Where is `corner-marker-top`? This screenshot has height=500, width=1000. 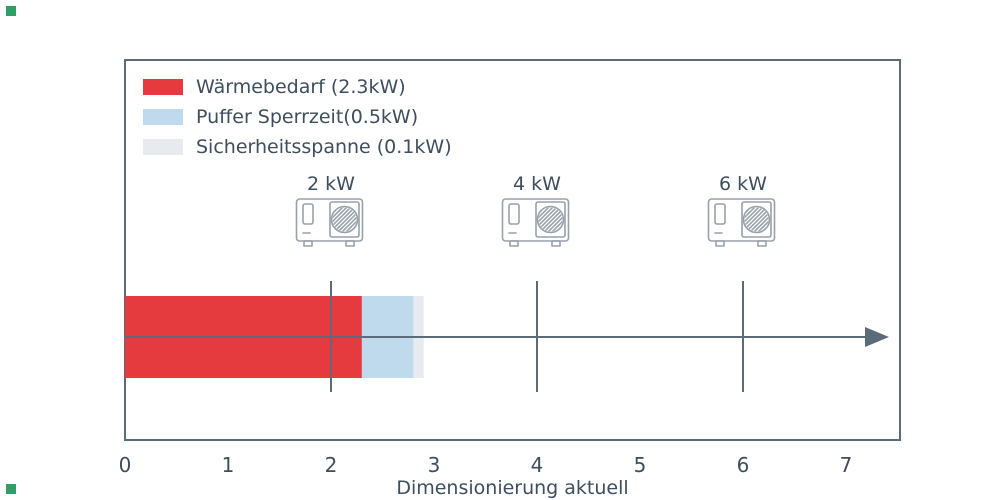
corner-marker-top is located at coordinates (11, 11).